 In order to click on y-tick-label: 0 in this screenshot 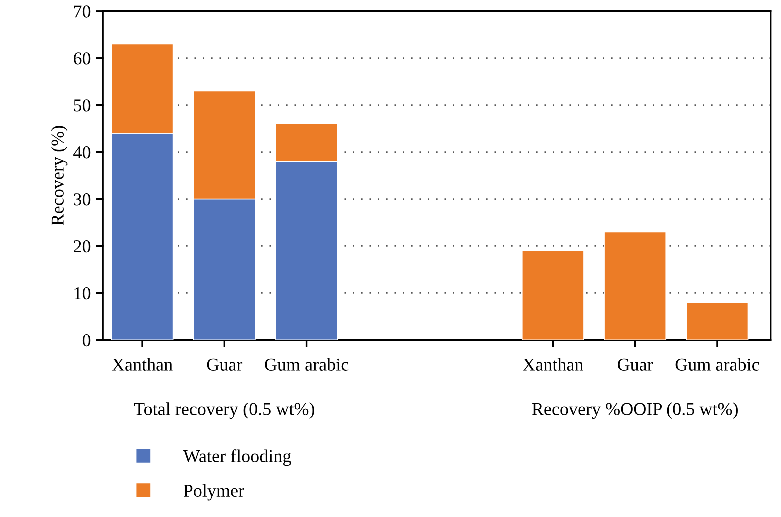, I will do `click(86, 340)`.